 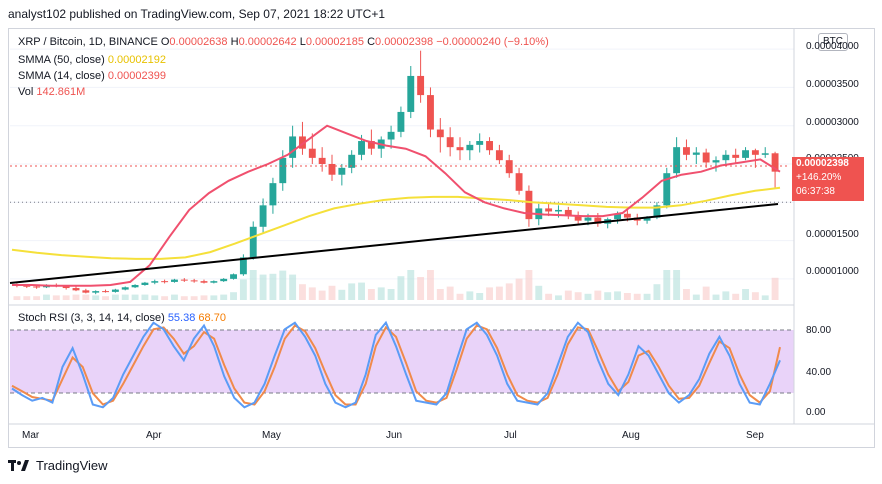 What do you see at coordinates (492, 42) in the screenshot?
I see `change-value: −0.00000240 (−9.10%)` at bounding box center [492, 42].